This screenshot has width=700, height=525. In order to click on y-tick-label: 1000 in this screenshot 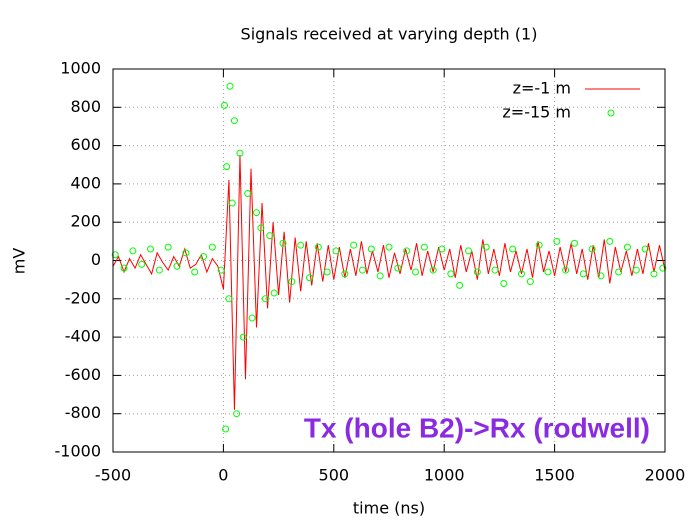, I will do `click(80, 68)`.